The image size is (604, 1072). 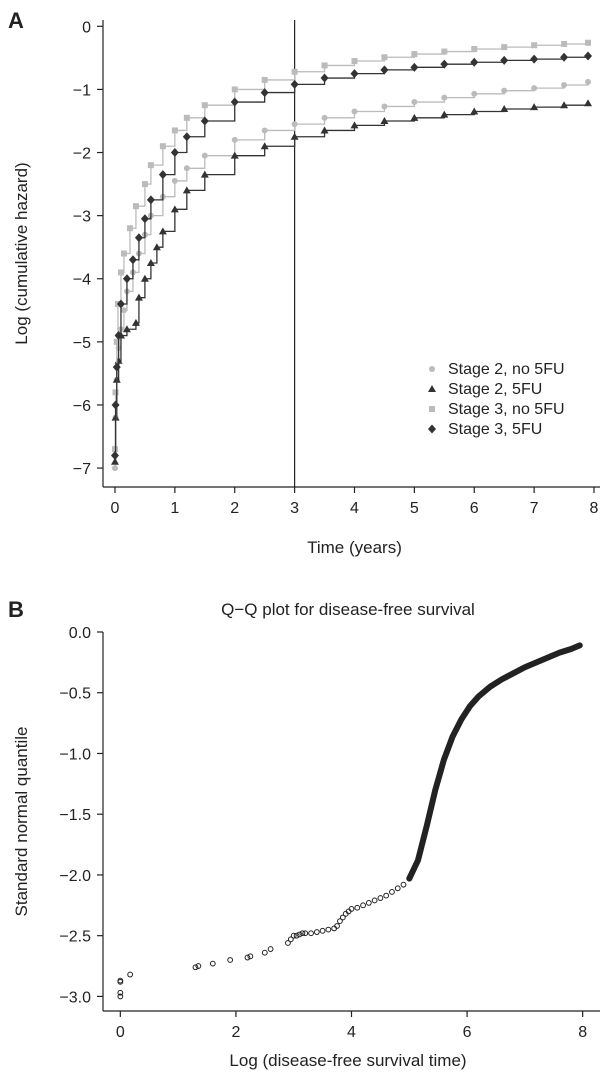 I want to click on chart-title: Q−Q plot for disease-free survival, so click(x=348, y=609).